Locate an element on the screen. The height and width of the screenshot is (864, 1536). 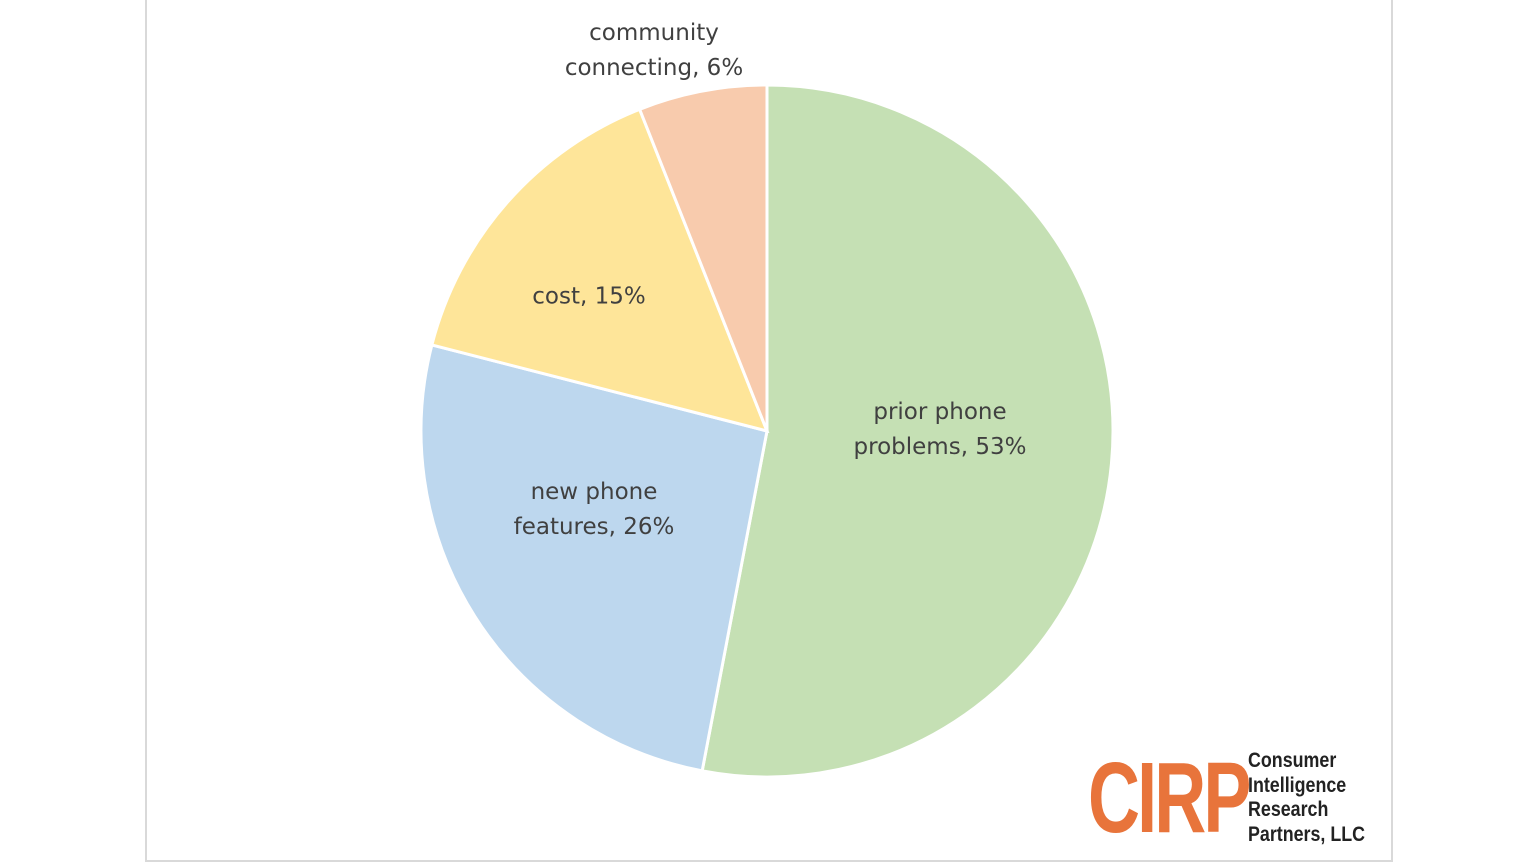
logo-line: Partners, LLC is located at coordinates (1307, 834).